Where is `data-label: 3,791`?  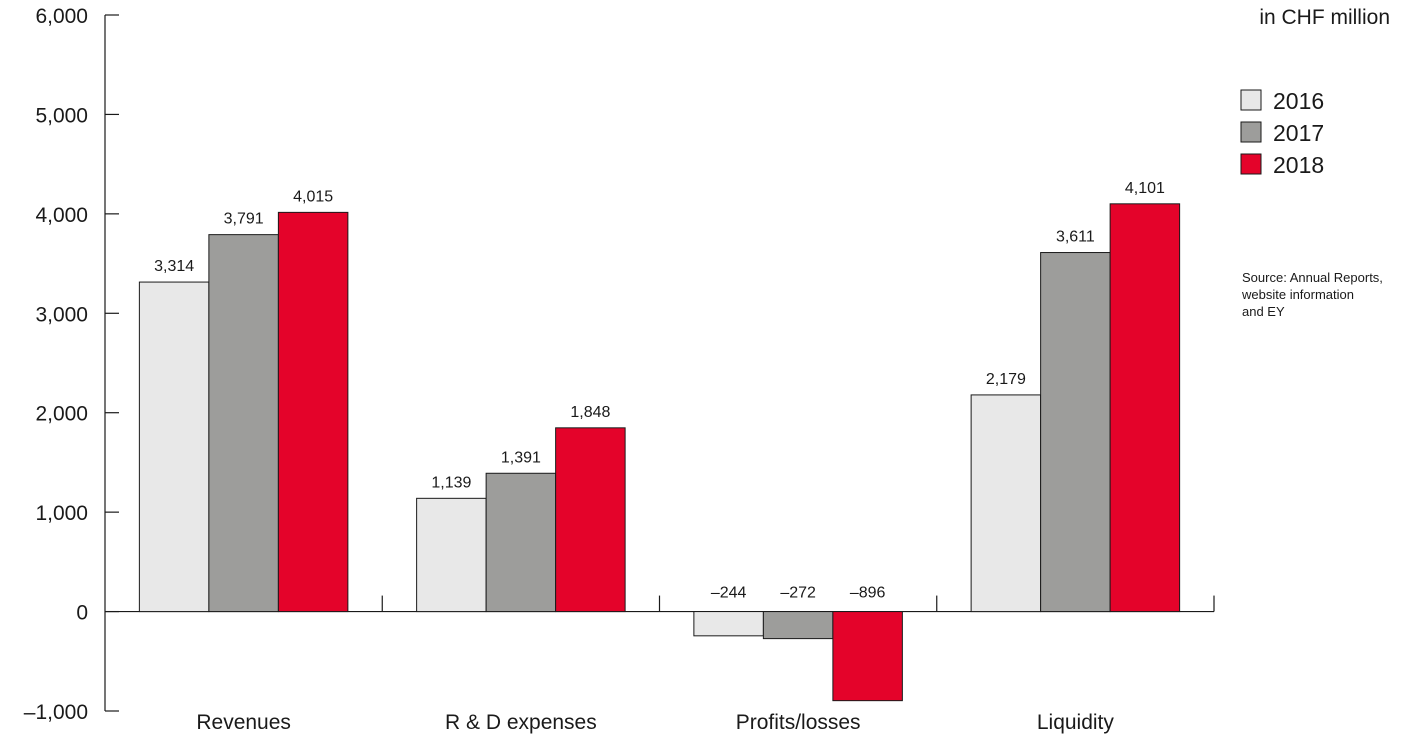
data-label: 3,791 is located at coordinates (244, 219).